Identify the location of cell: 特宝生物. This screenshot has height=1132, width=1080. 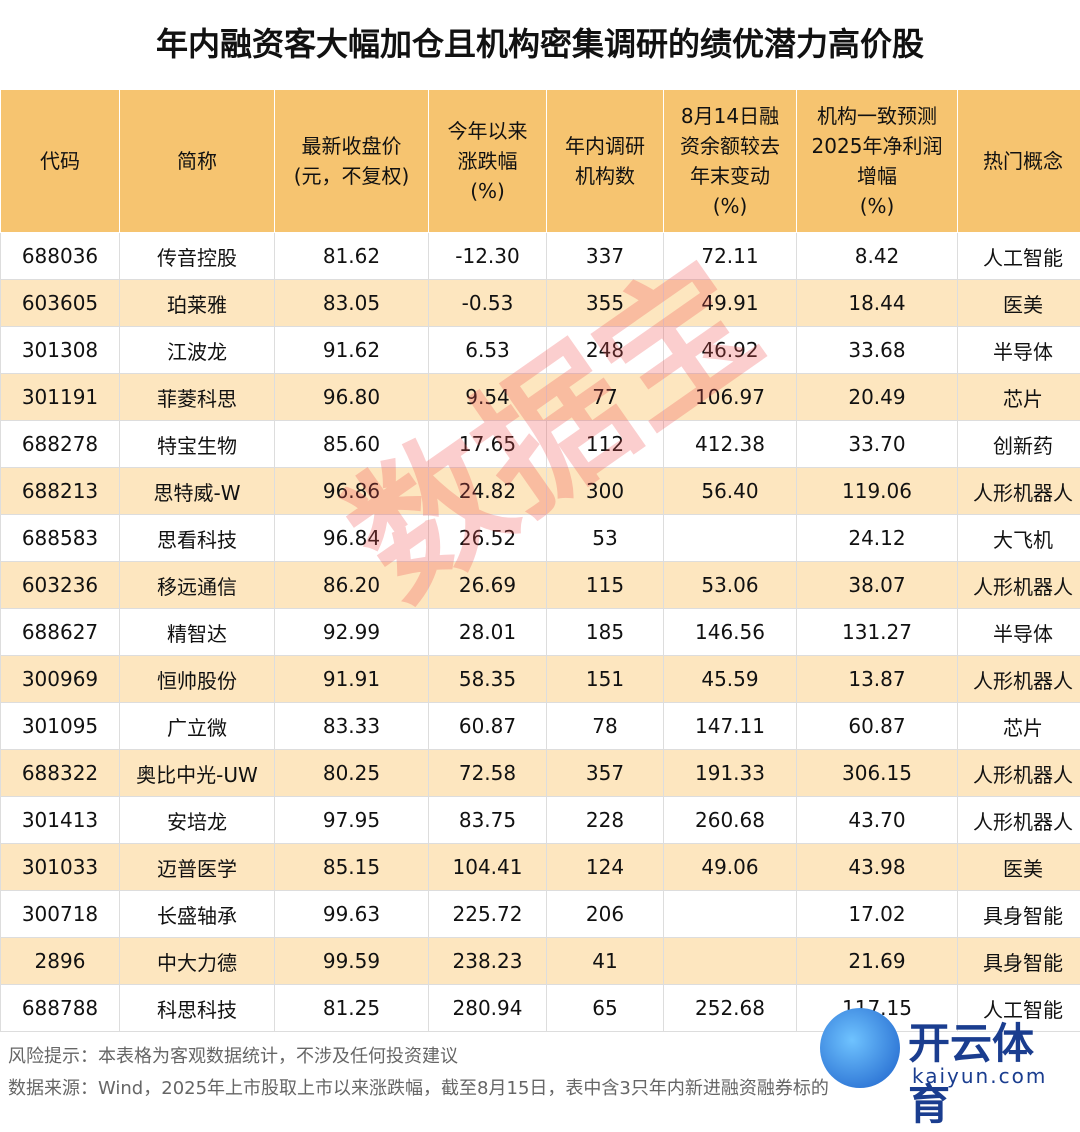
(197, 444).